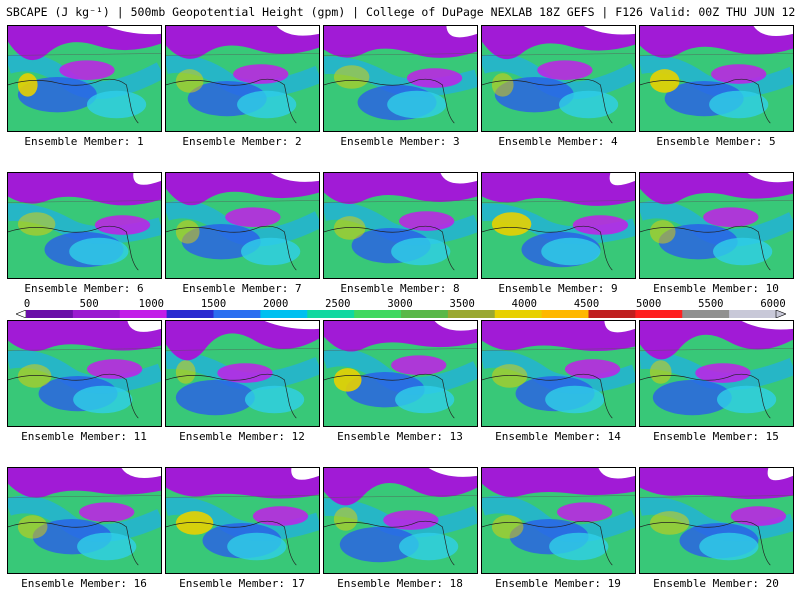  What do you see at coordinates (711, 304) in the screenshot?
I see `colorbar-tick-label: 5500` at bounding box center [711, 304].